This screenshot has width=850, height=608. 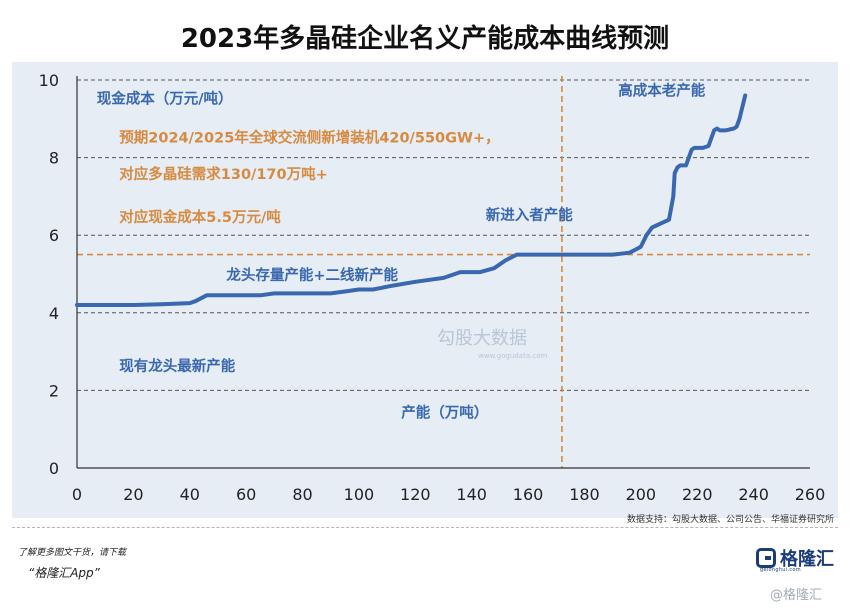 What do you see at coordinates (190, 494) in the screenshot?
I see `x-tick-label: 40` at bounding box center [190, 494].